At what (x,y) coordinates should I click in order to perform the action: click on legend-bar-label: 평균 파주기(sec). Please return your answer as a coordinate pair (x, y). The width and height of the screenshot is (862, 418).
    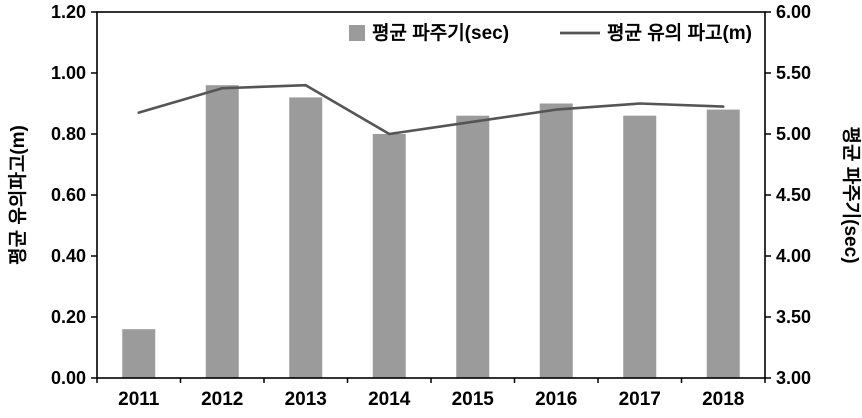
    Looking at the image, I should click on (440, 33).